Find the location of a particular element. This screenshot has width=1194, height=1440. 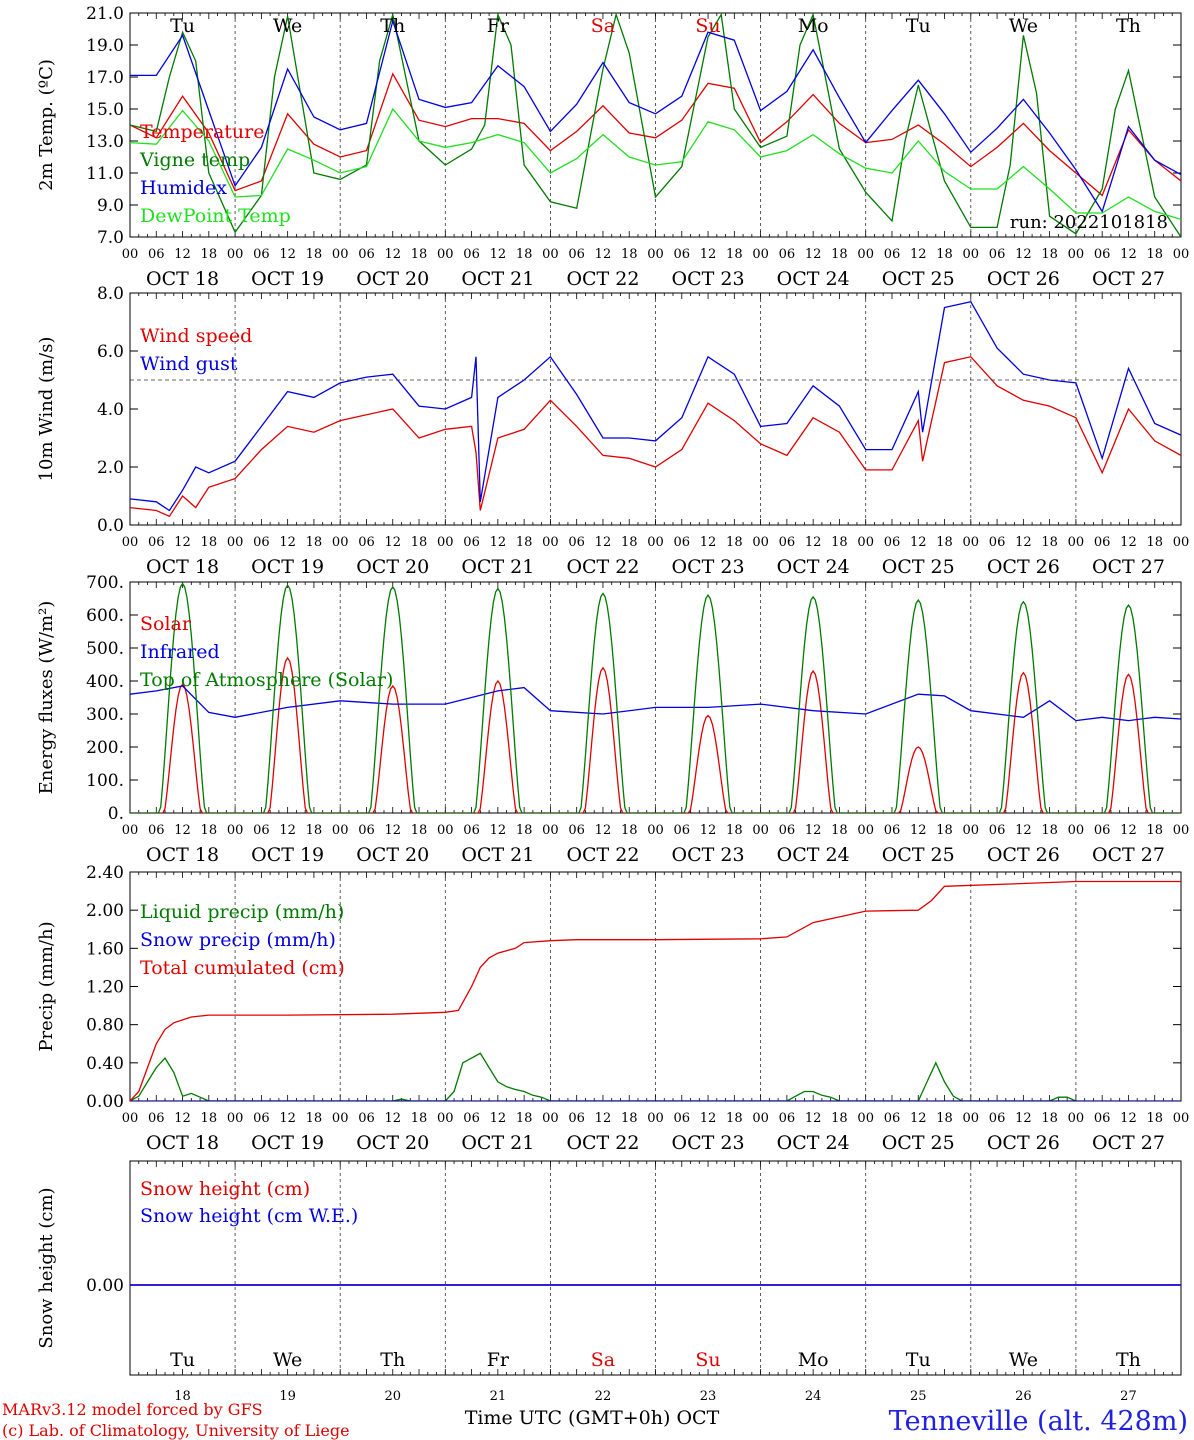

y-tick-label: 500. is located at coordinates (105, 649).